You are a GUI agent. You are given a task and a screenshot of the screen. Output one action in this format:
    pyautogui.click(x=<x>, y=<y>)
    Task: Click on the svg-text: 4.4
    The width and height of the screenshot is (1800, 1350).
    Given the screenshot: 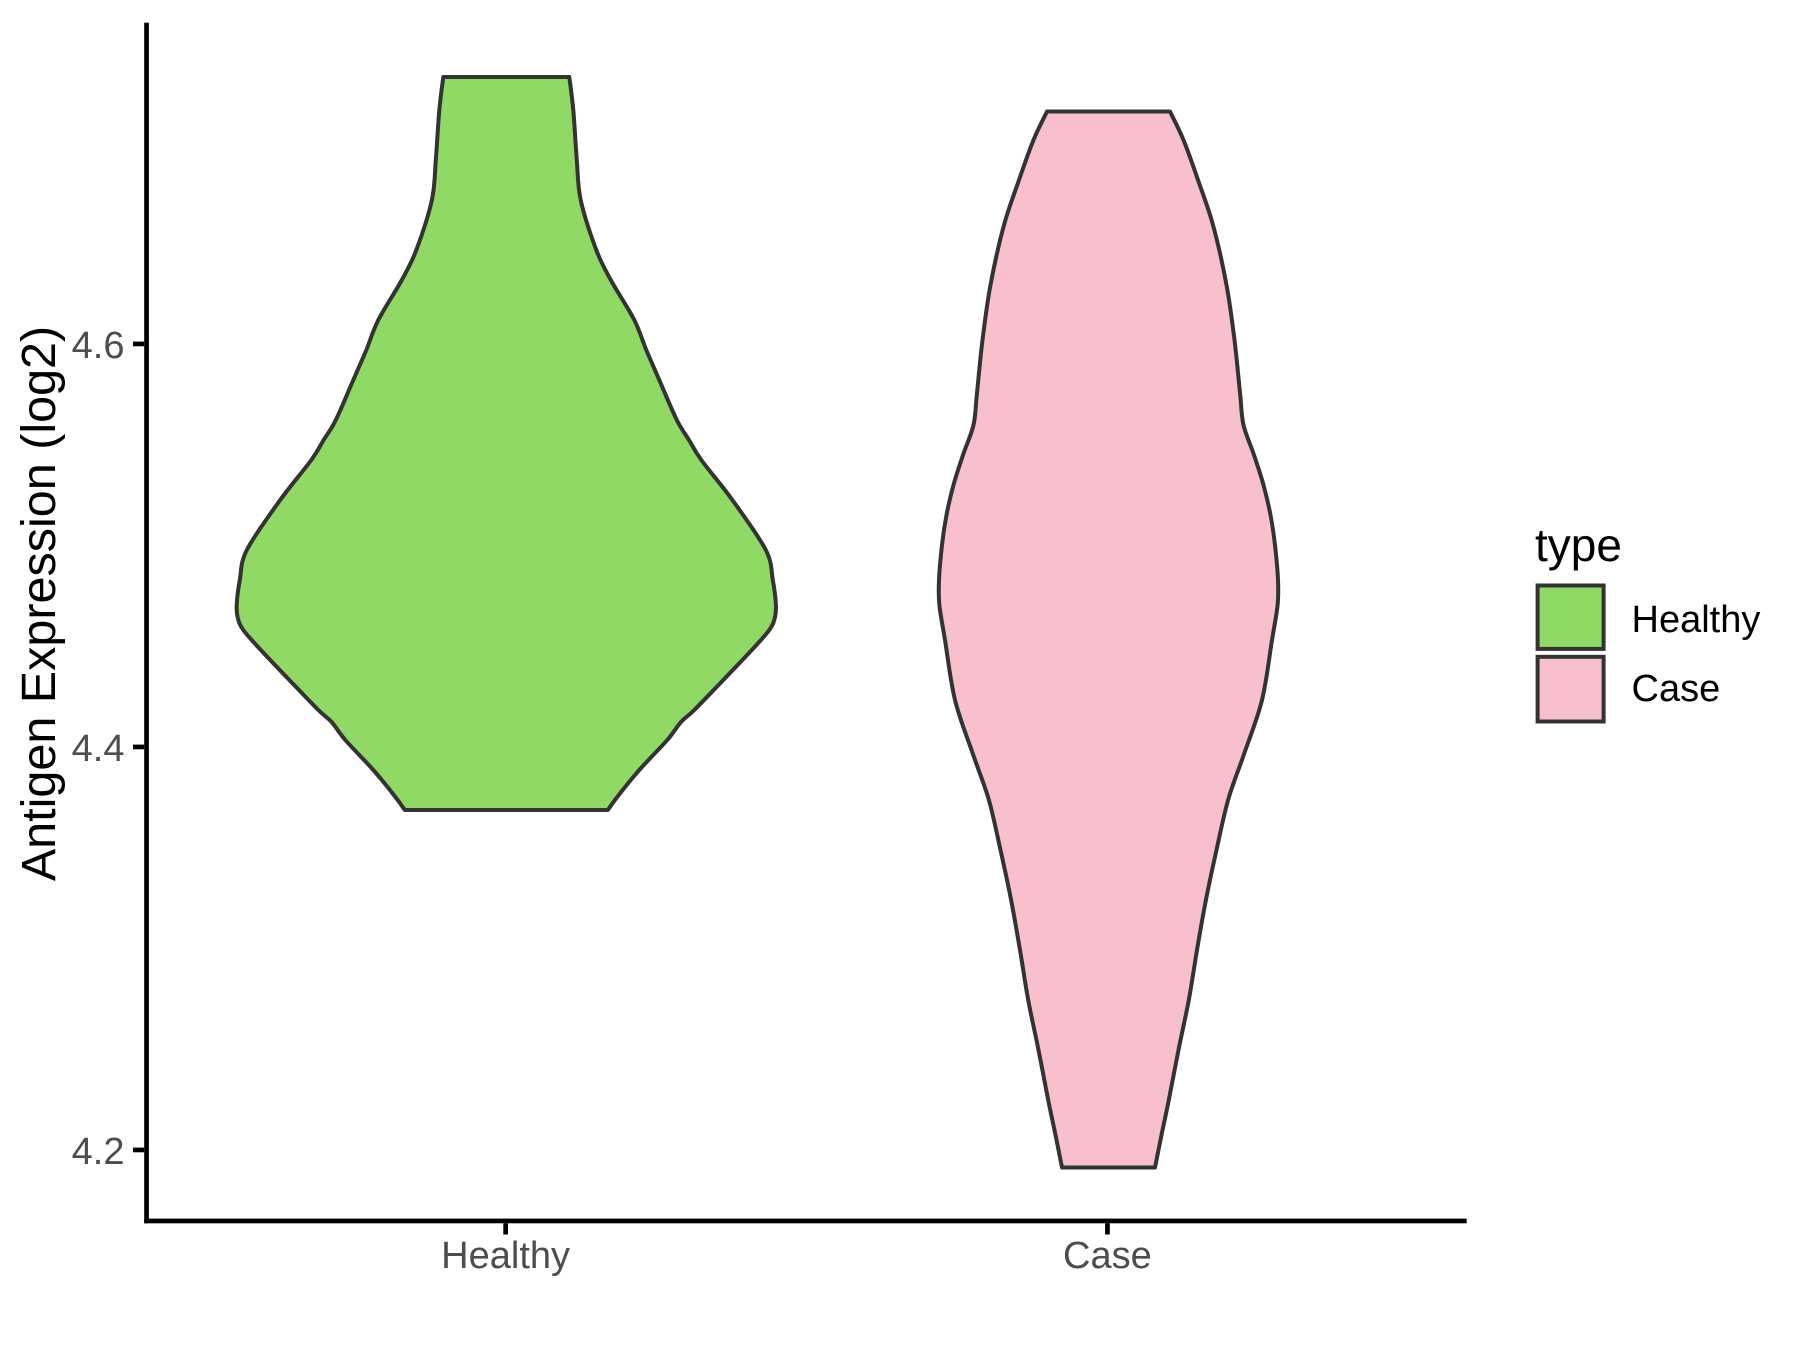 What is the action you would take?
    pyautogui.click(x=98, y=749)
    